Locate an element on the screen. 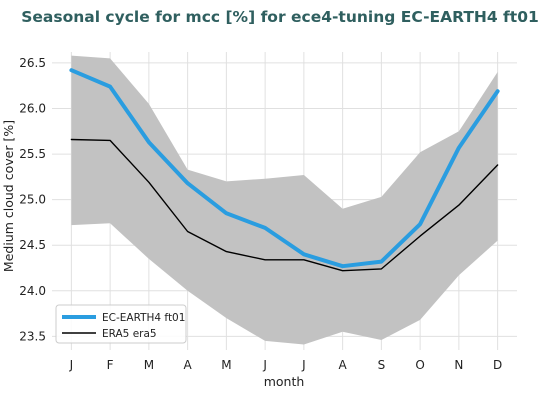 Image resolution: width=550 pixels, height=401 pixels. x-tick-label: O is located at coordinates (419, 365).